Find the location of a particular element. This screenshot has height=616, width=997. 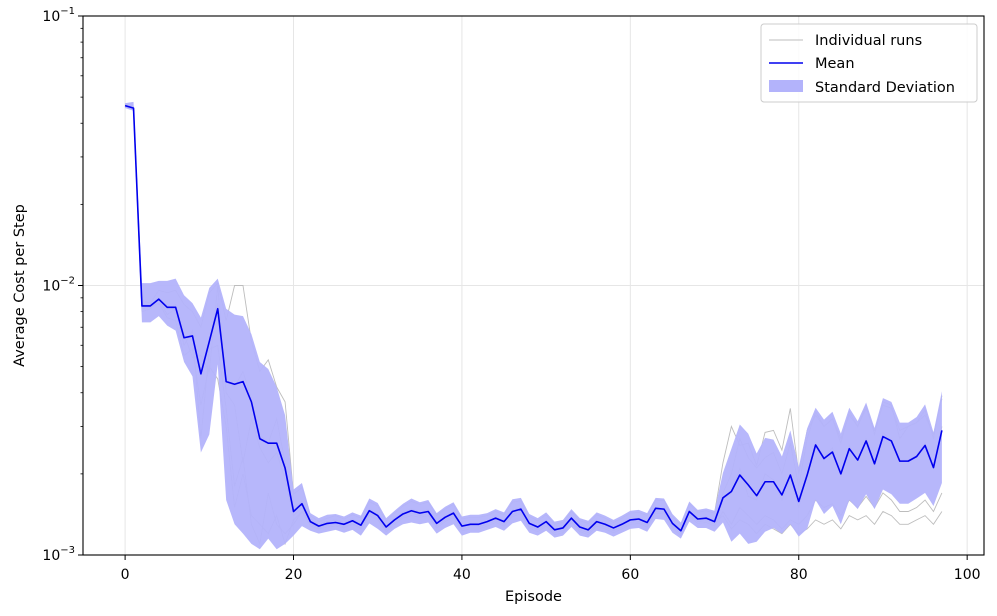

x-tick-label: 100 is located at coordinates (967, 575).